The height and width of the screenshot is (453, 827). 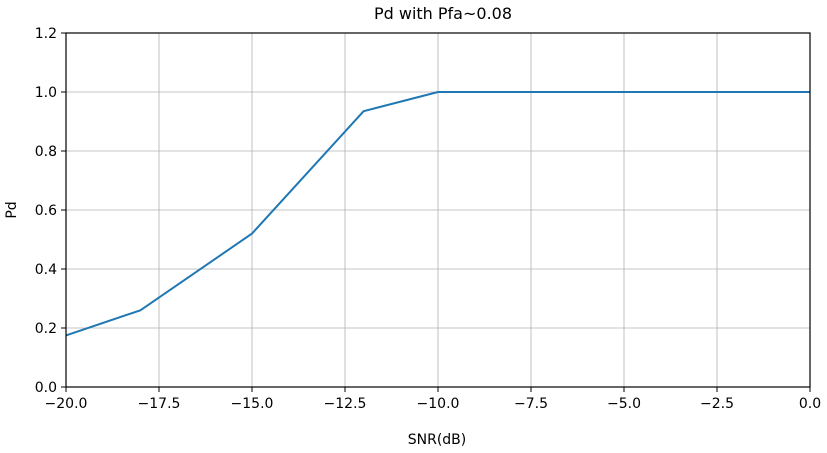 I want to click on x-tick-label: 0.0, so click(x=810, y=404).